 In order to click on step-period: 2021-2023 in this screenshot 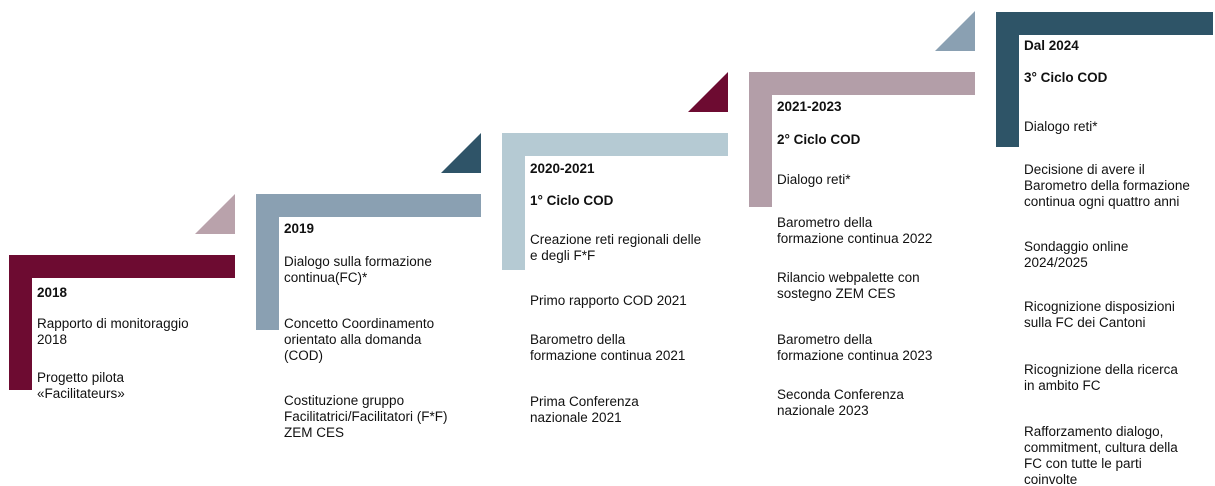, I will do `click(809, 107)`.